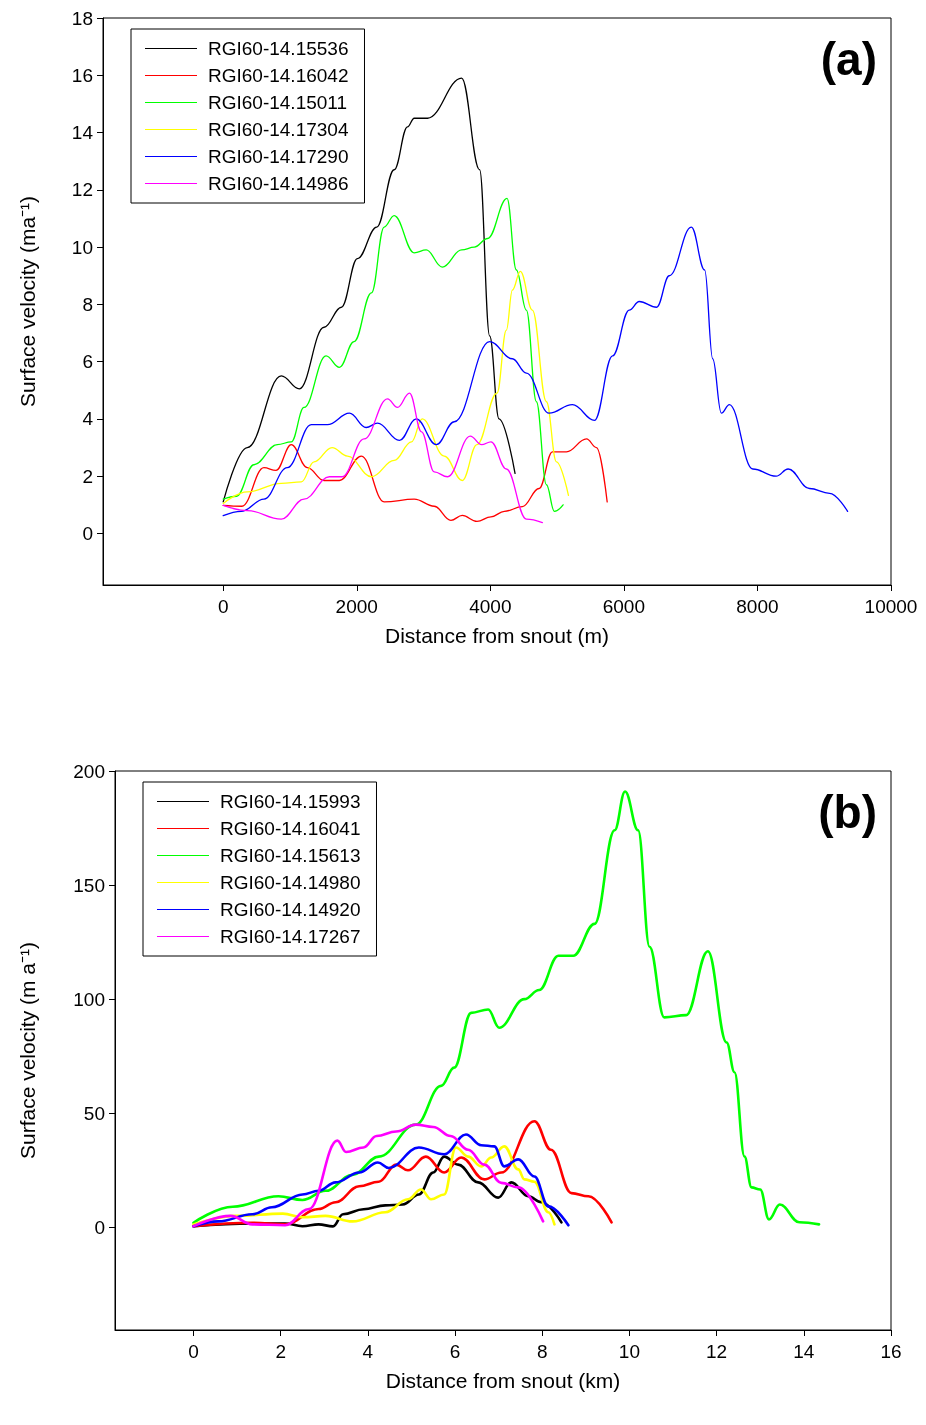 The image size is (926, 1425). Describe the element at coordinates (542, 1351) in the screenshot. I see `x-tick-label: 8` at that location.